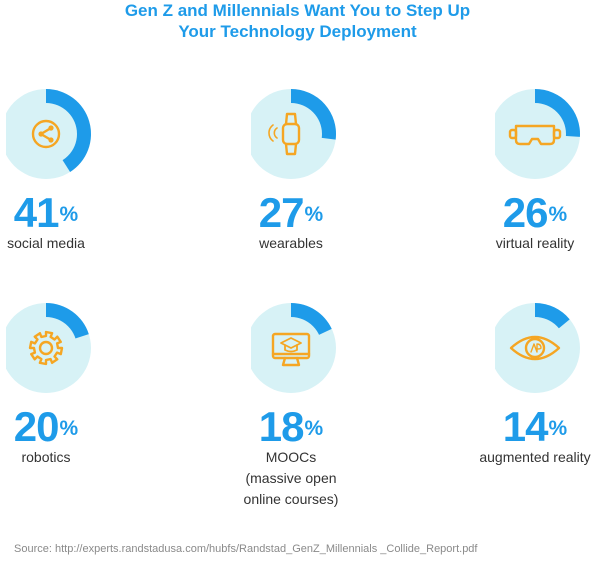 This screenshot has width=595, height=563. I want to click on stat-label-line: wearables, so click(291, 243).